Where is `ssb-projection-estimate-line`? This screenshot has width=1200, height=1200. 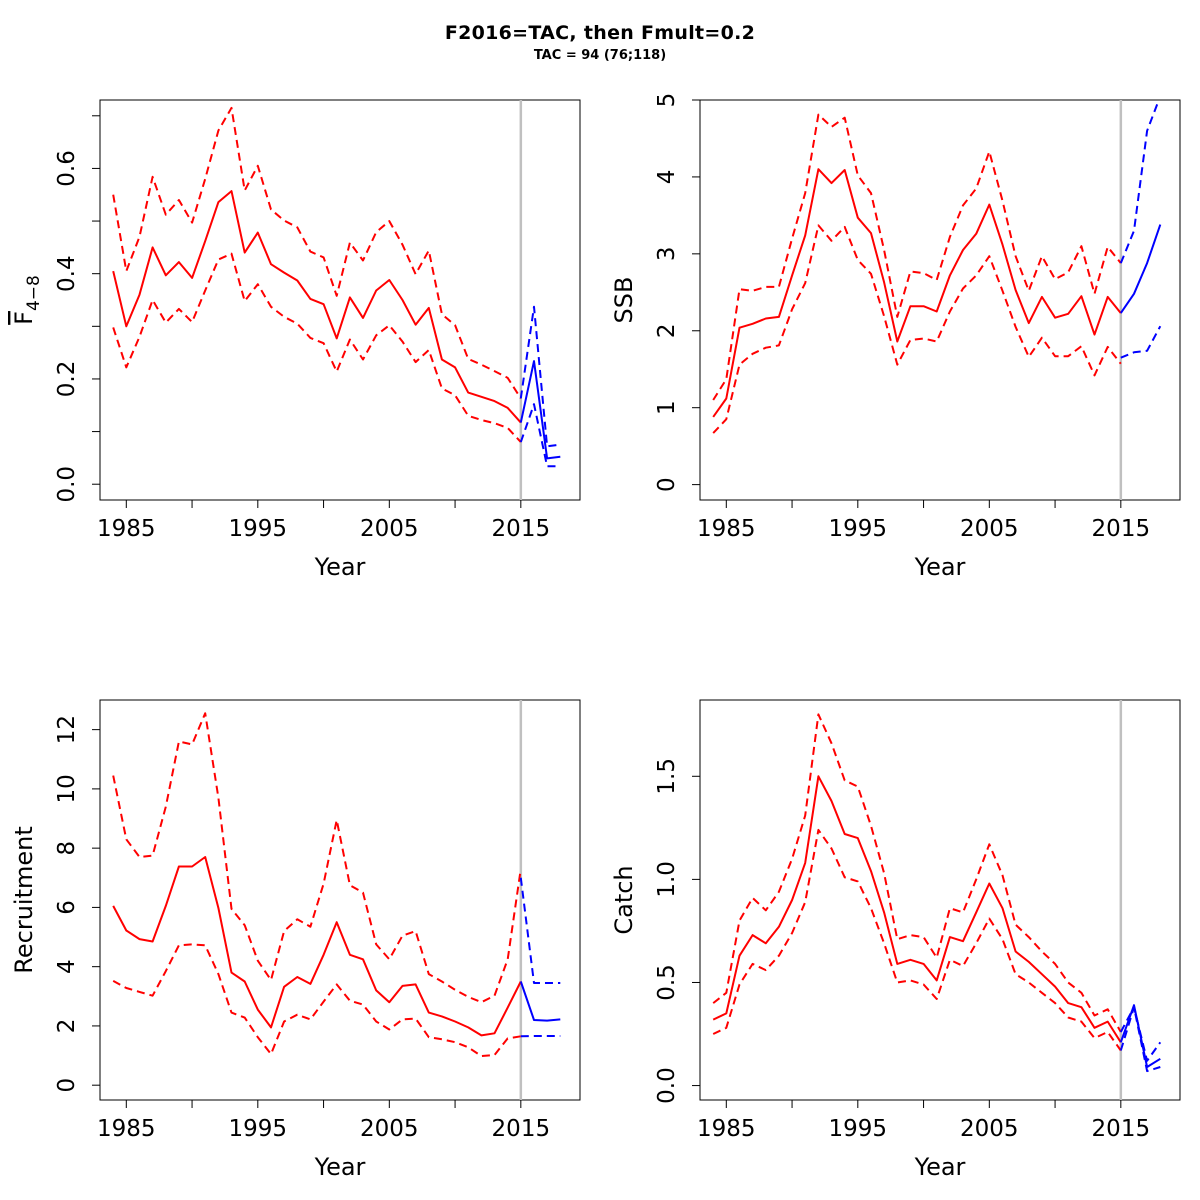 ssb-projection-estimate-line is located at coordinates (1140, 269).